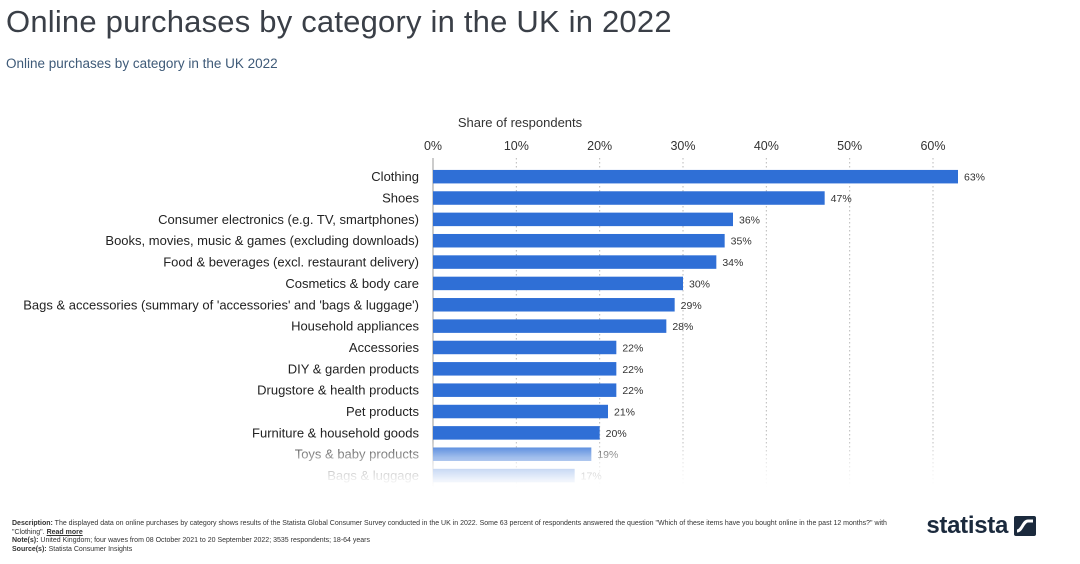 This screenshot has height=564, width=1080. I want to click on category-label: Bags & luggage, so click(373, 475).